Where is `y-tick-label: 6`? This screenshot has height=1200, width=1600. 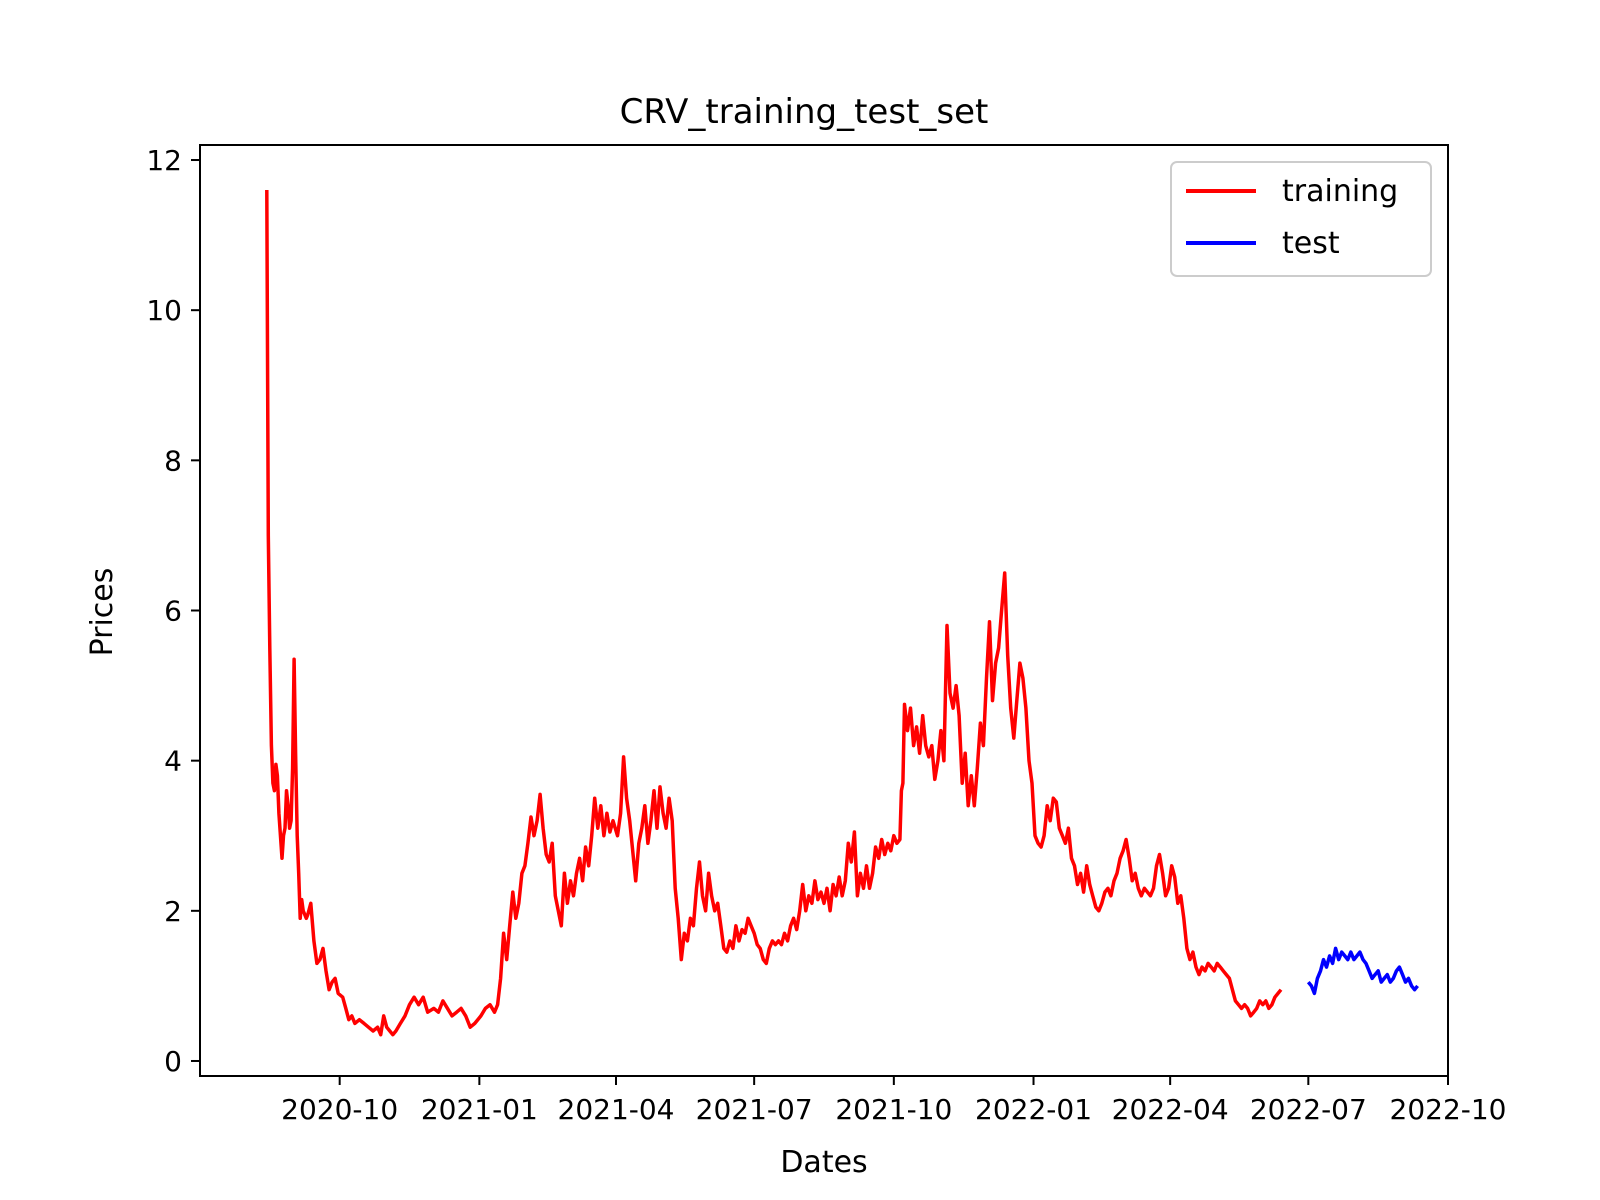
y-tick-label: 6 is located at coordinates (173, 611).